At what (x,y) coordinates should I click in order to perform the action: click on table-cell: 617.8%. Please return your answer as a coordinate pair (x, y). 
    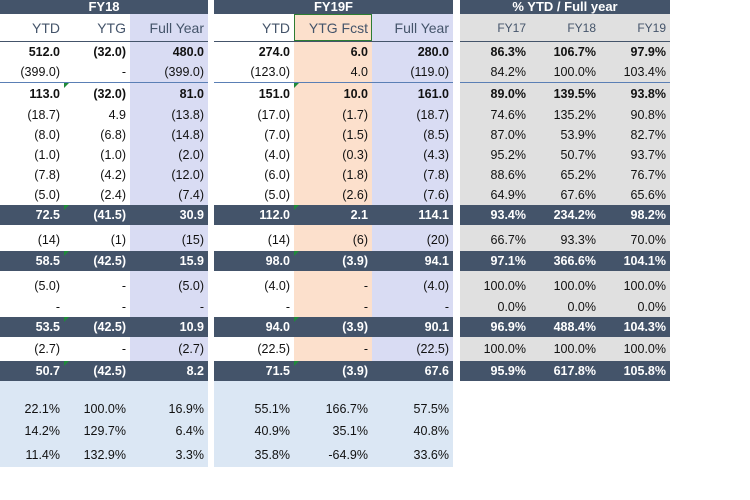
    Looking at the image, I should click on (574, 371).